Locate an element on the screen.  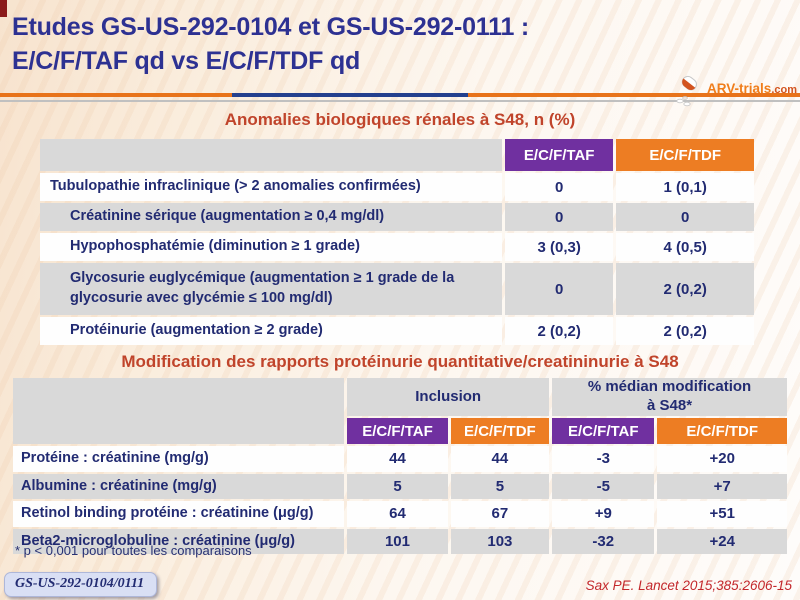
row-label: Beta2-microglobuline : créatinine (μg/g) is located at coordinates (179, 541).